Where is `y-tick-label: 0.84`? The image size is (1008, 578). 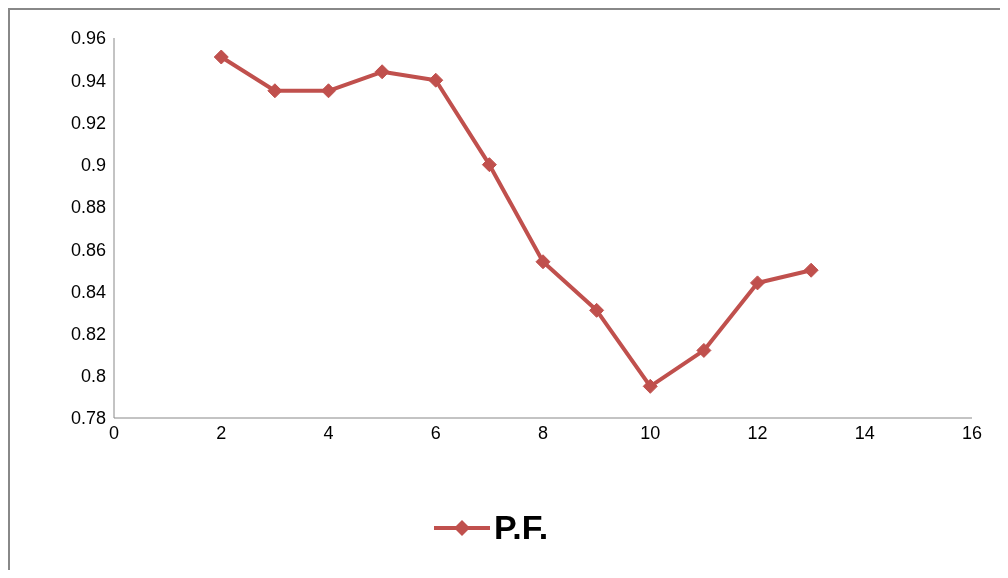
y-tick-label: 0.84 is located at coordinates (88, 291).